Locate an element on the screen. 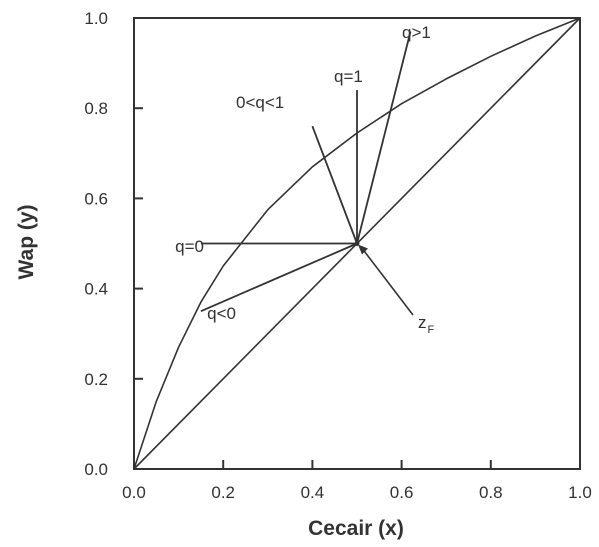  annotation-zf-sub: F is located at coordinates (431, 330).